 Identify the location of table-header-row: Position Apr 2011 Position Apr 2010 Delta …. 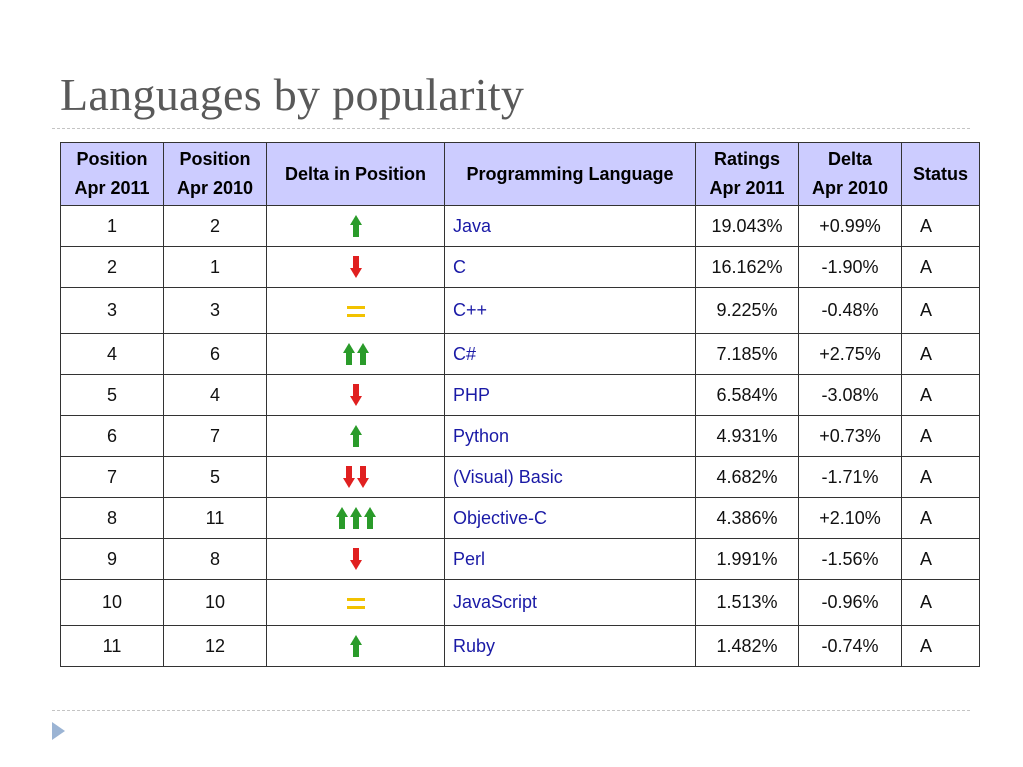
(520, 174).